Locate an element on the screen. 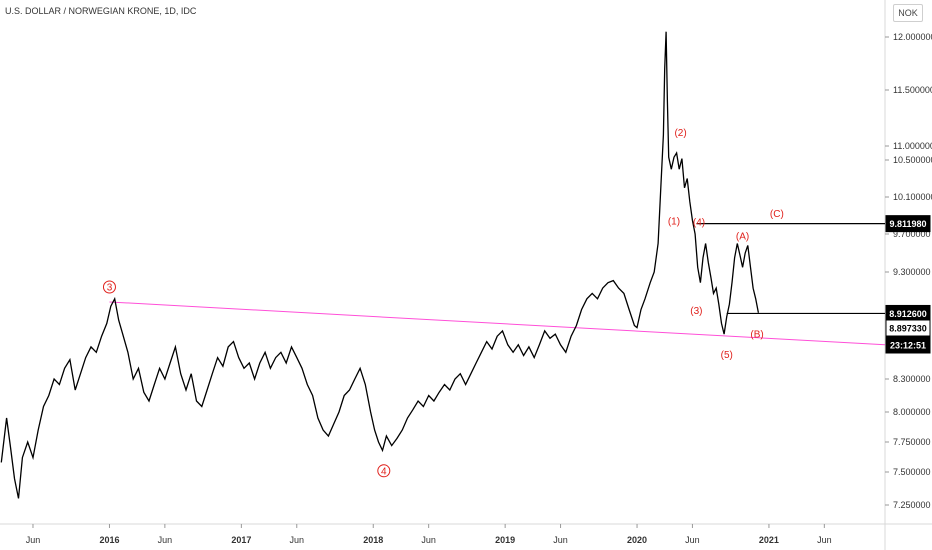  x-tick-label: 2016 is located at coordinates (109, 540).